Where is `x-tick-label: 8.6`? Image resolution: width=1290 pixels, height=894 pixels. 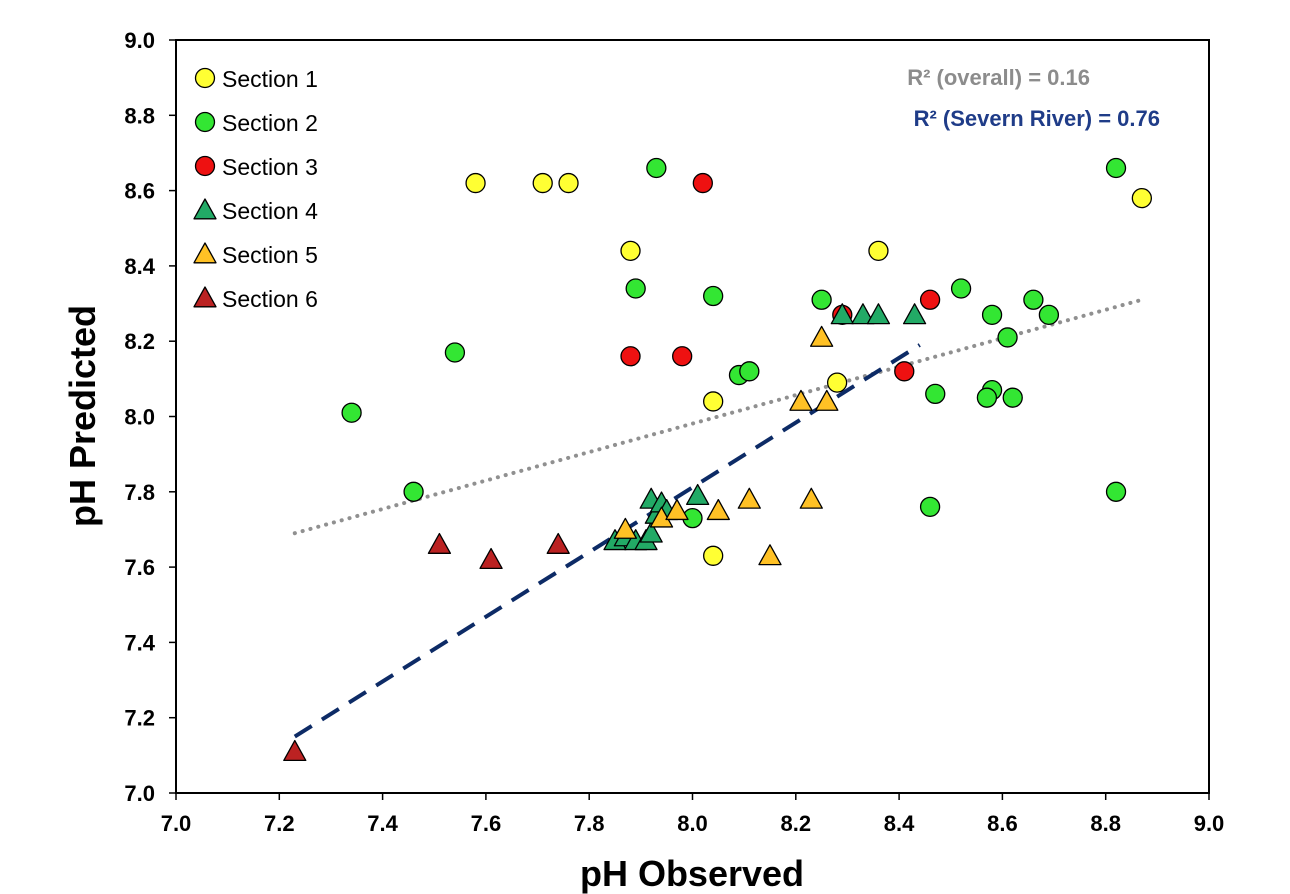
x-tick-label: 8.6 is located at coordinates (1002, 823).